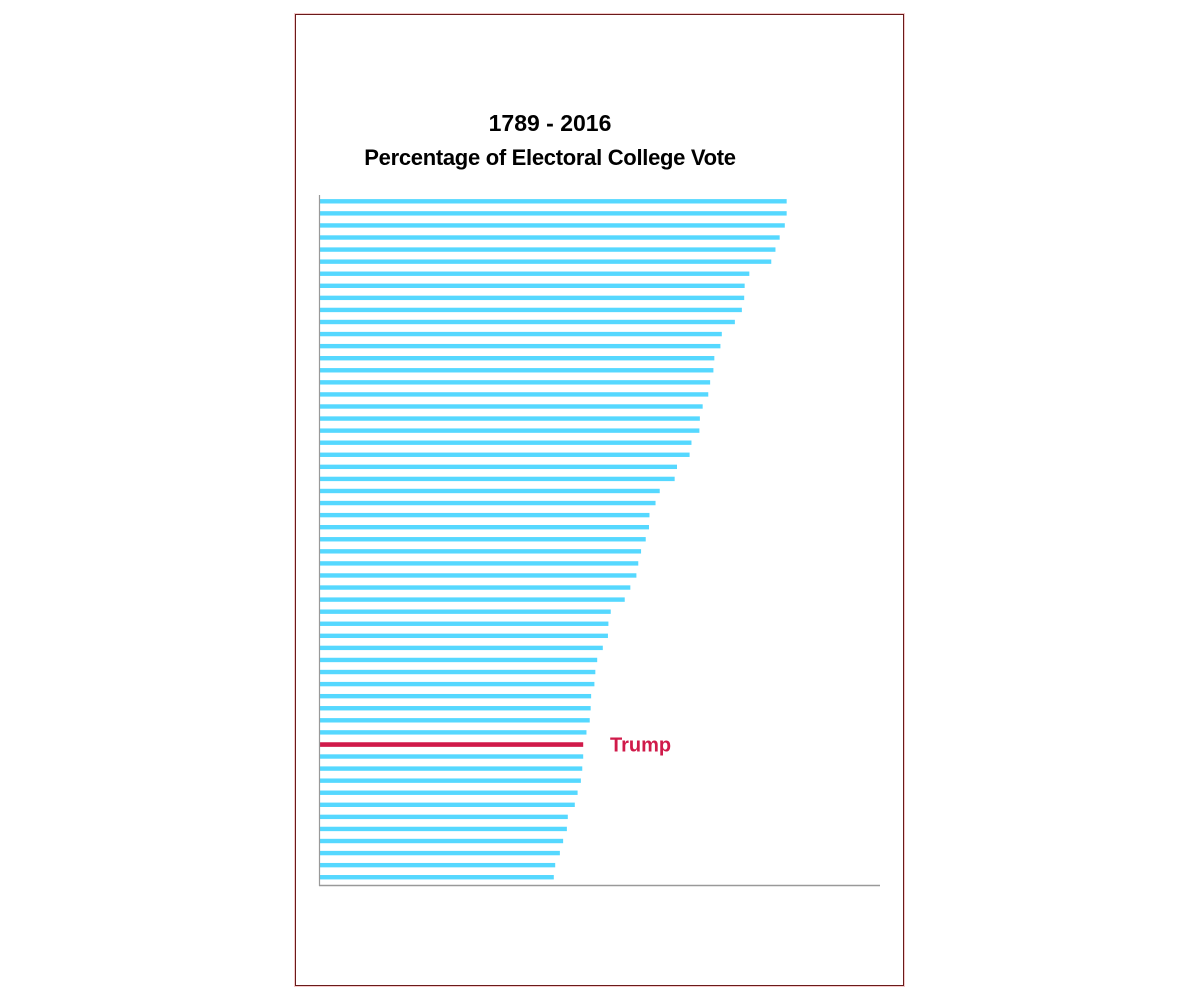 This screenshot has height=1000, width=1200. What do you see at coordinates (640, 745) in the screenshot?
I see `highlight-label: Trump` at bounding box center [640, 745].